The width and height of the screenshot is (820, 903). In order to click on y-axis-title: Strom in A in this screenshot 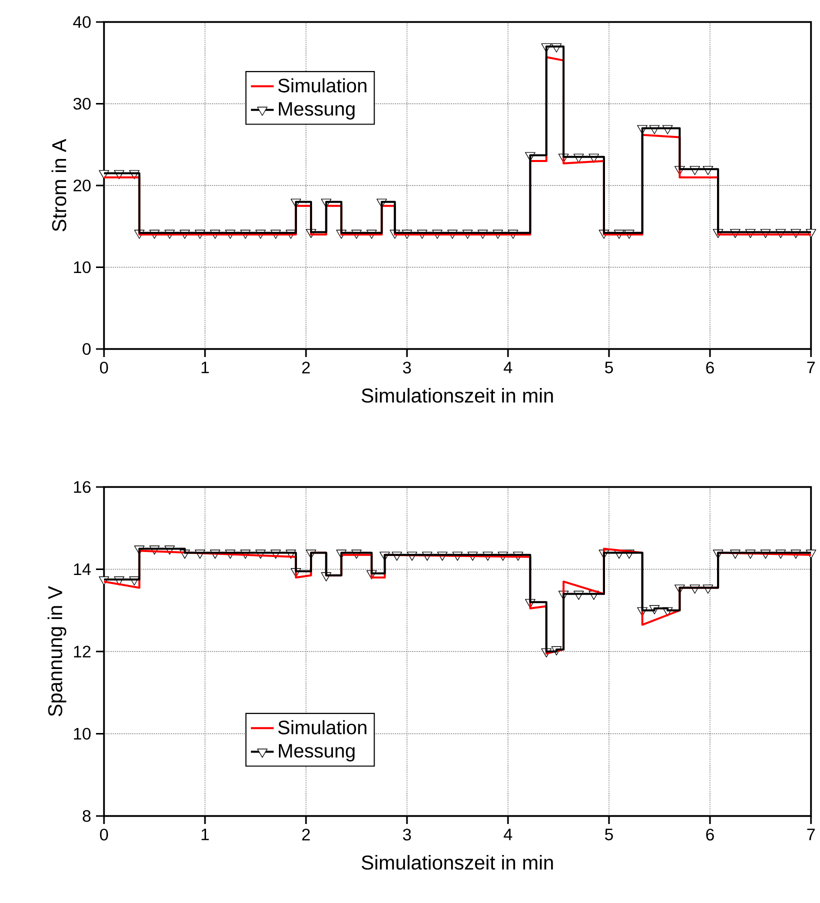, I will do `click(59, 185)`.